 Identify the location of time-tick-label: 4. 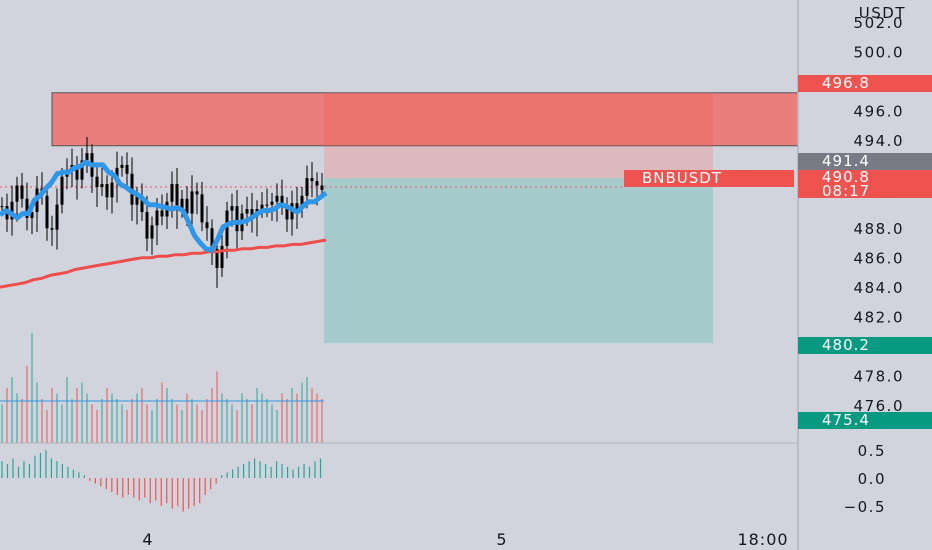
(147, 539).